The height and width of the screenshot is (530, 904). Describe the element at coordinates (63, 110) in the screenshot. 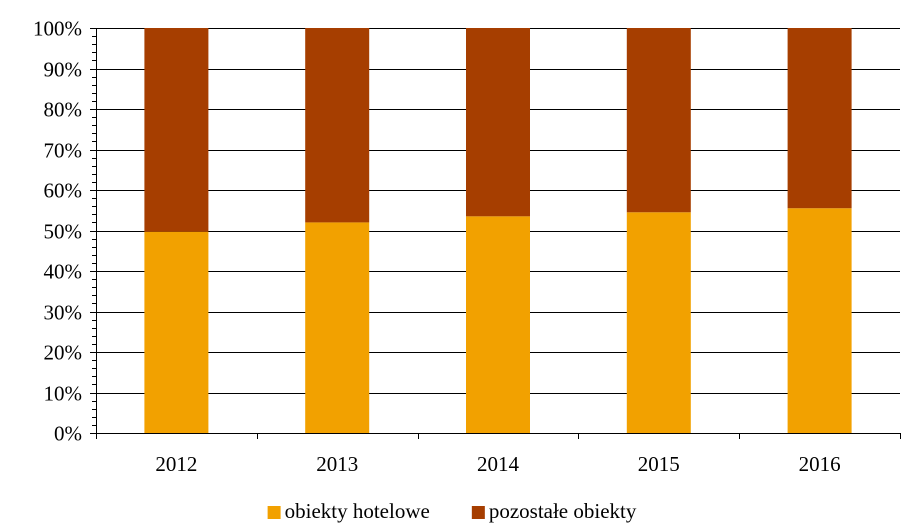

I see `y-tick-label: 80%` at that location.